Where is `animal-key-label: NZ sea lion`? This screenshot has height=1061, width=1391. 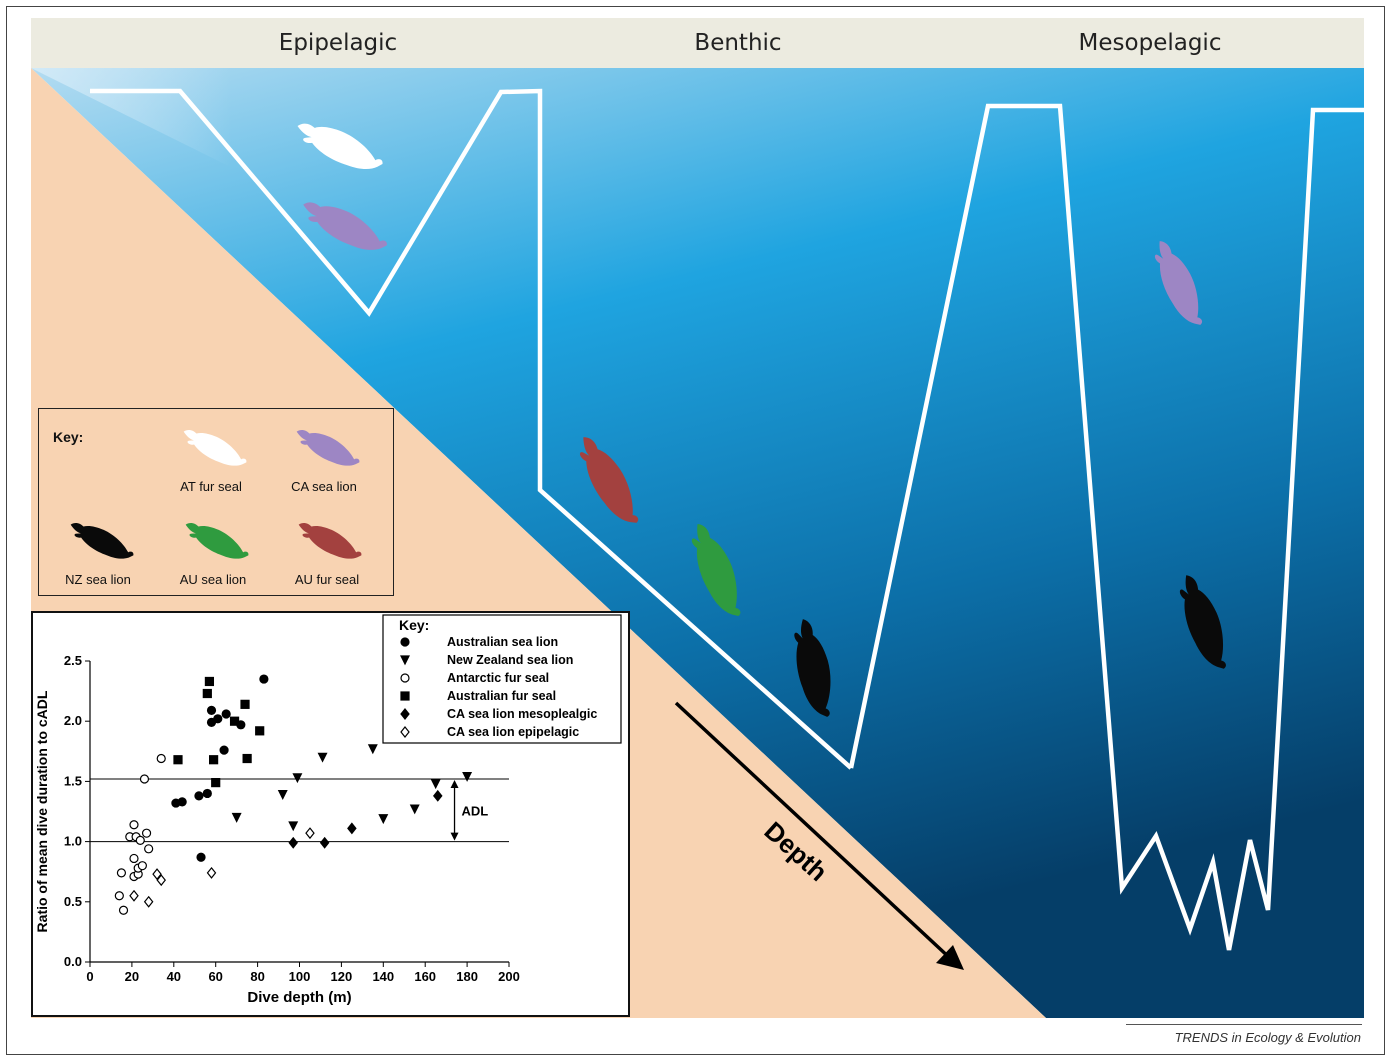
animal-key-label: NZ sea lion is located at coordinates (98, 579).